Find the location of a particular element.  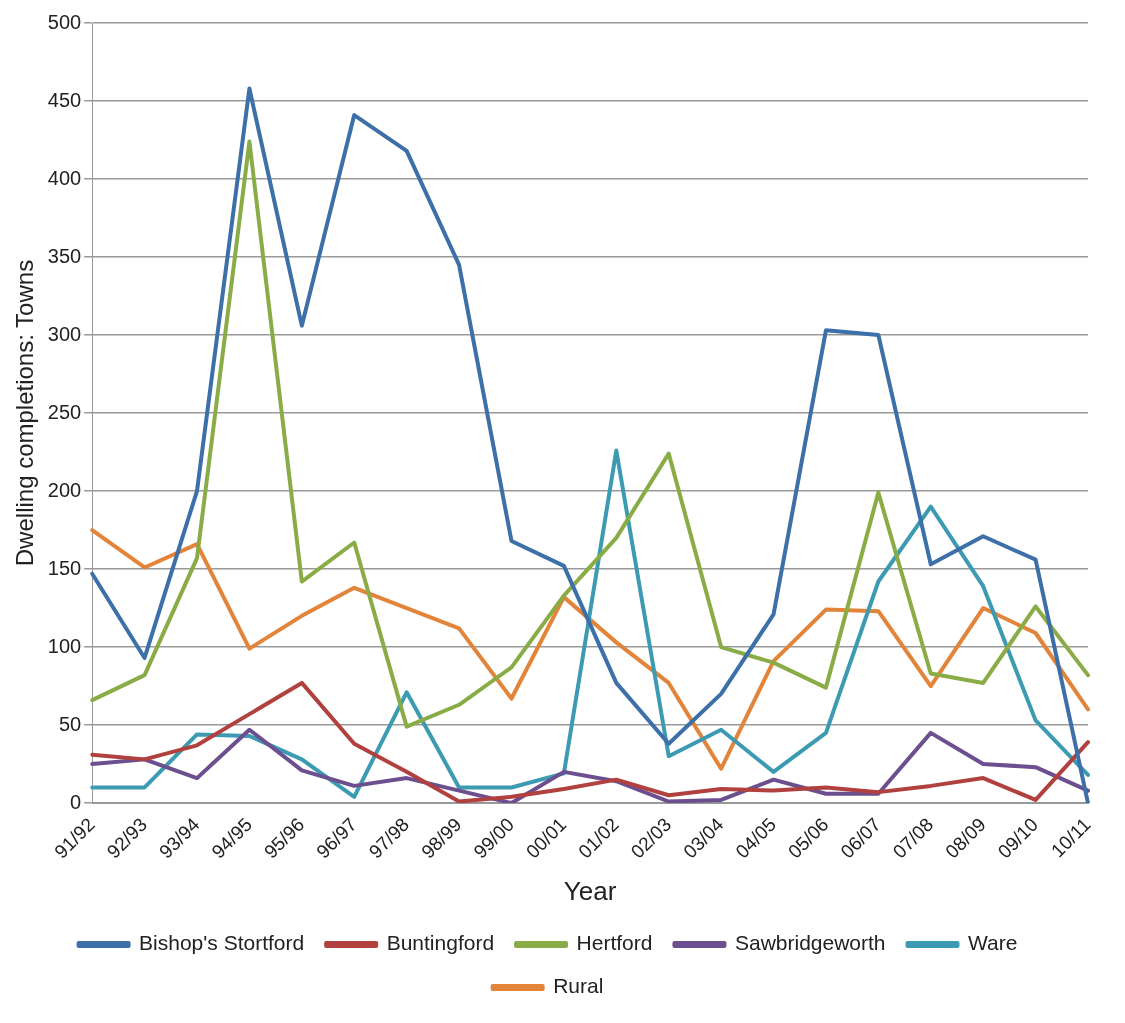

legend-label: Bishop's Stortford is located at coordinates (222, 943).